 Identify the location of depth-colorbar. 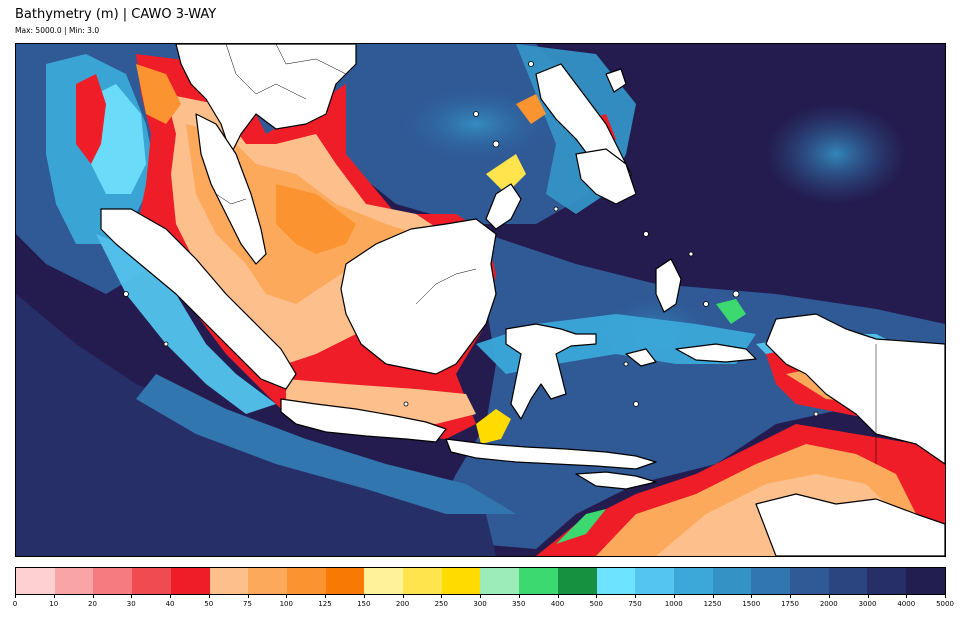
(480, 581).